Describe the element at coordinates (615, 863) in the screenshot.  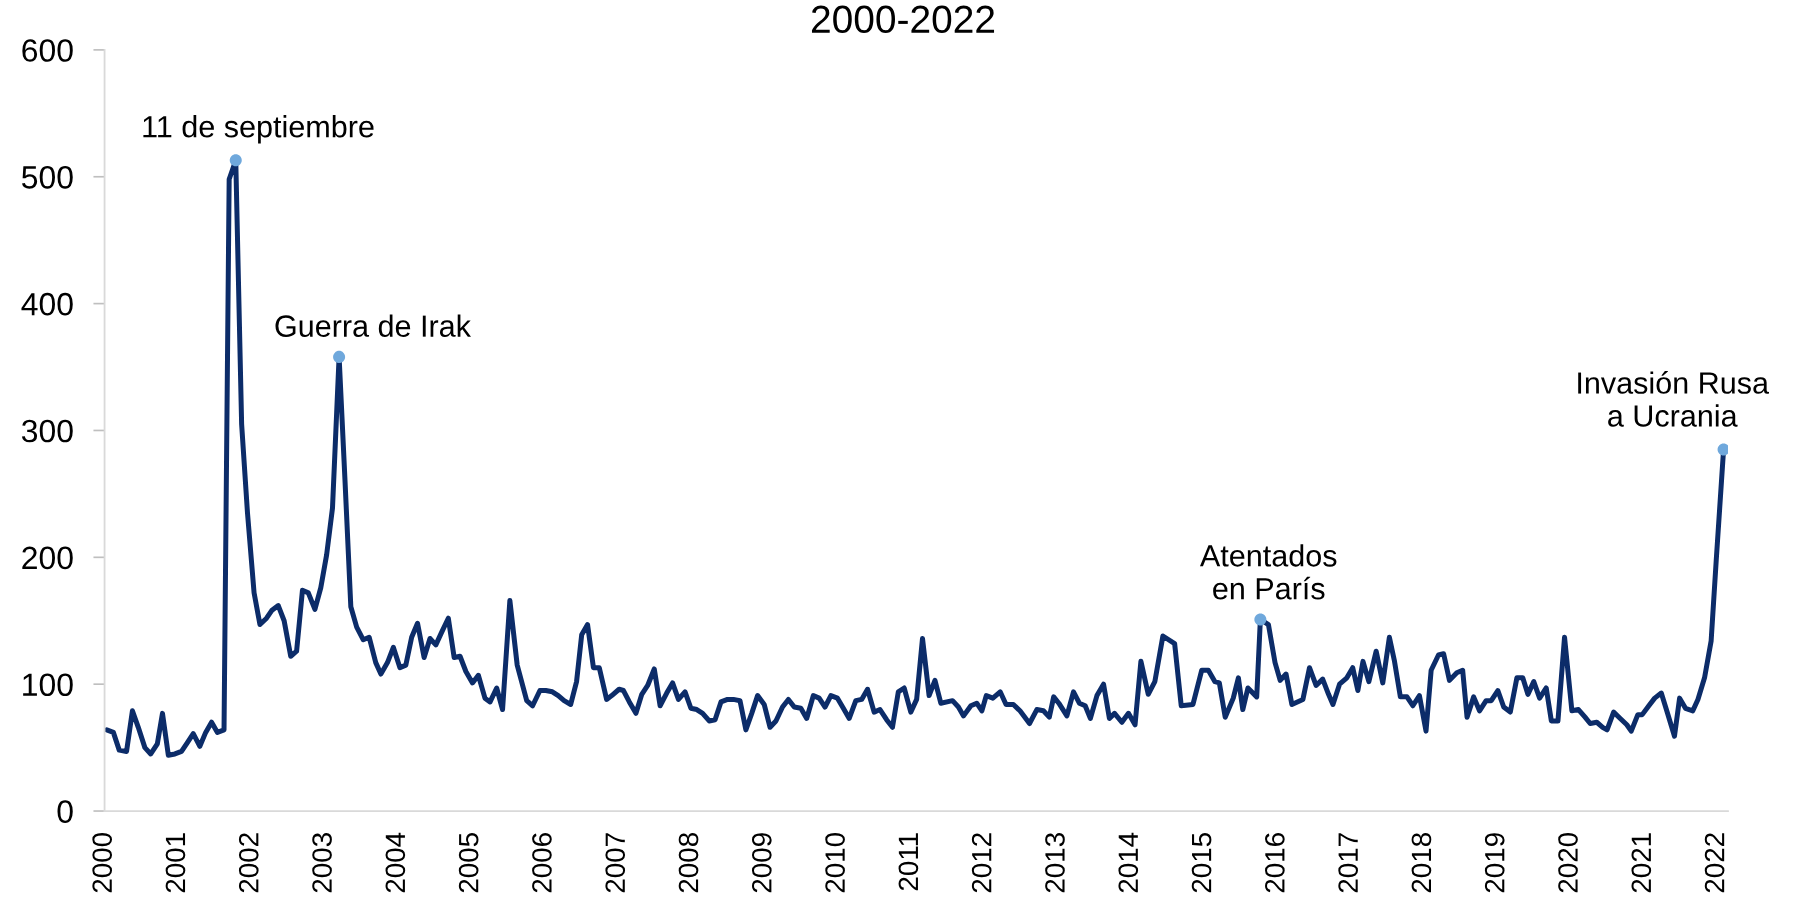
I see `x-tick-label: 2007` at that location.